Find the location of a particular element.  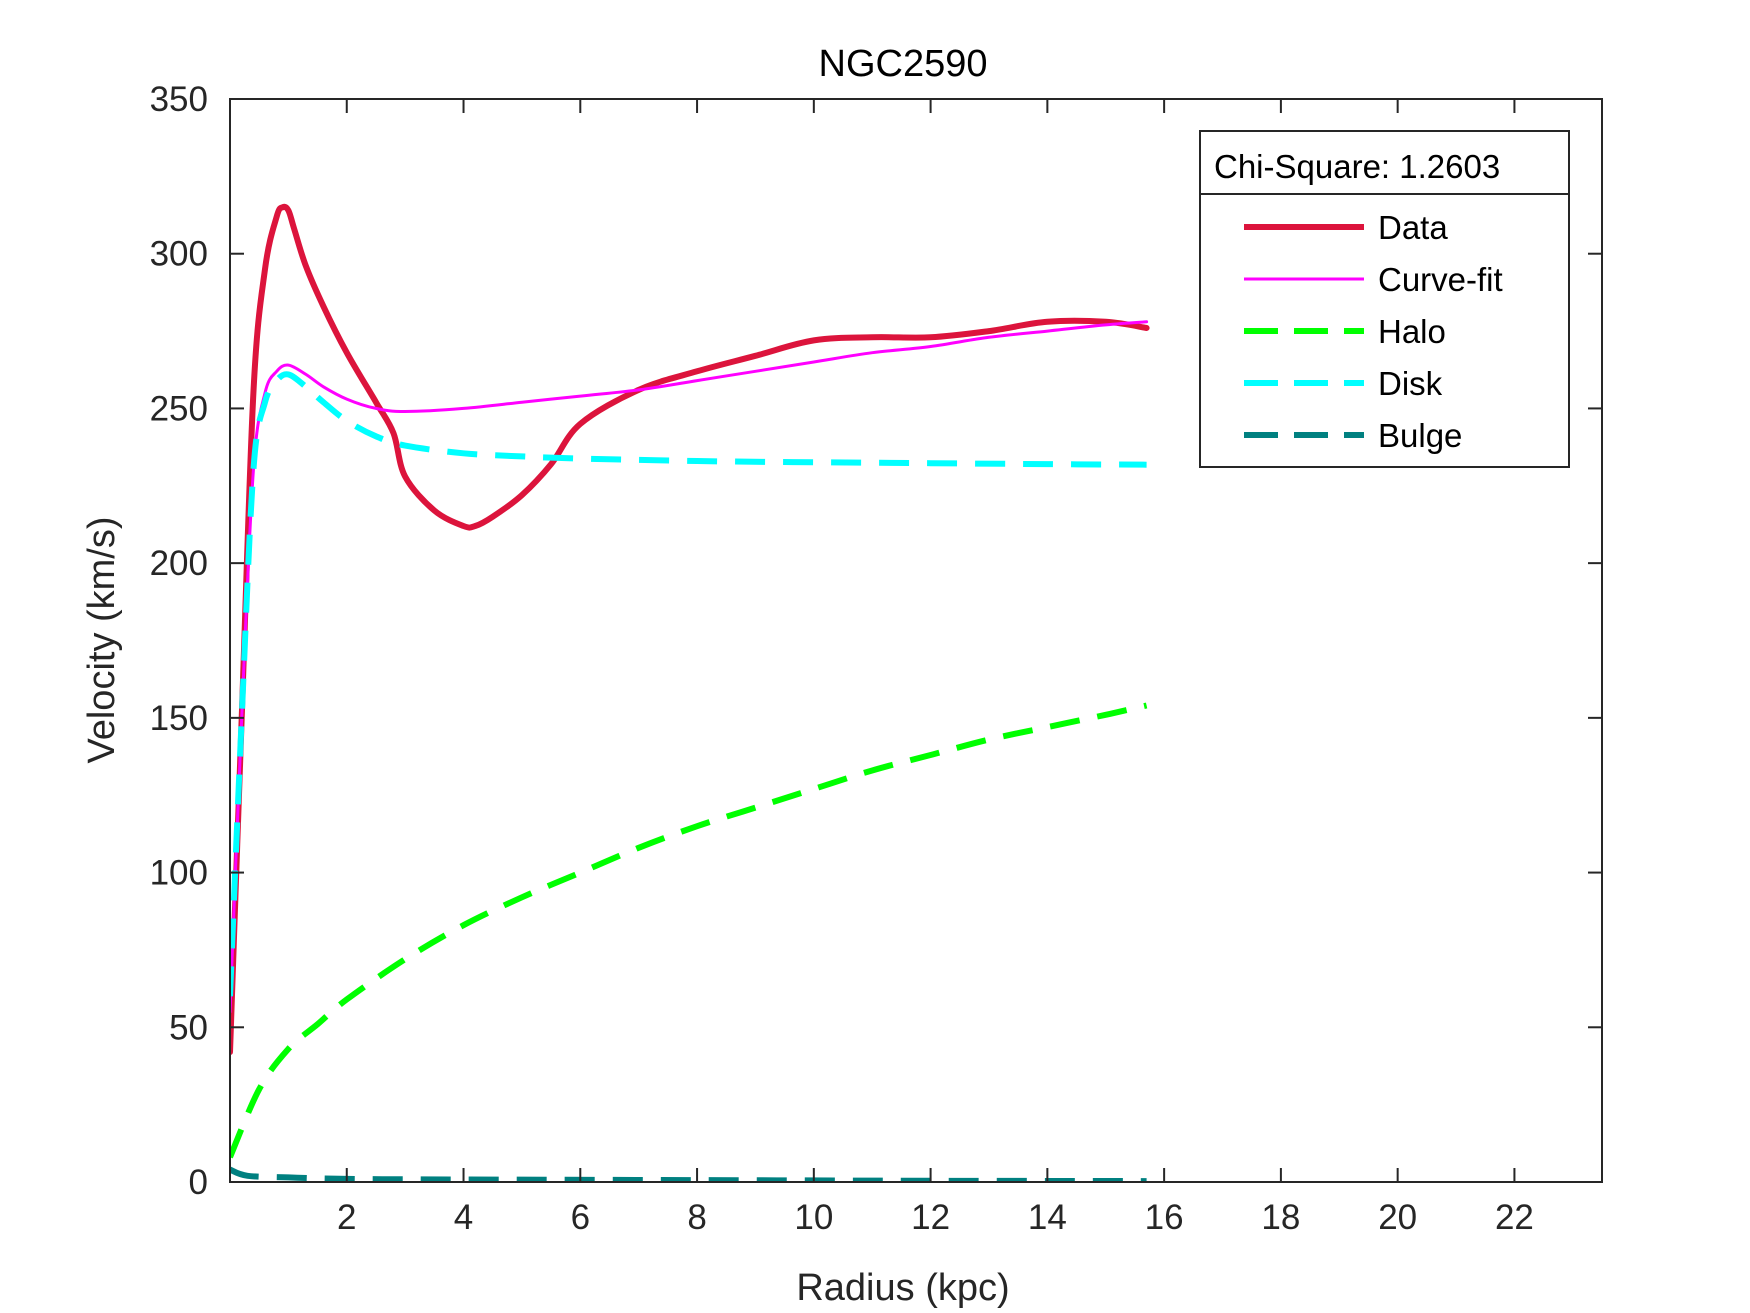

x-tick-label: 20 is located at coordinates (1397, 1217).